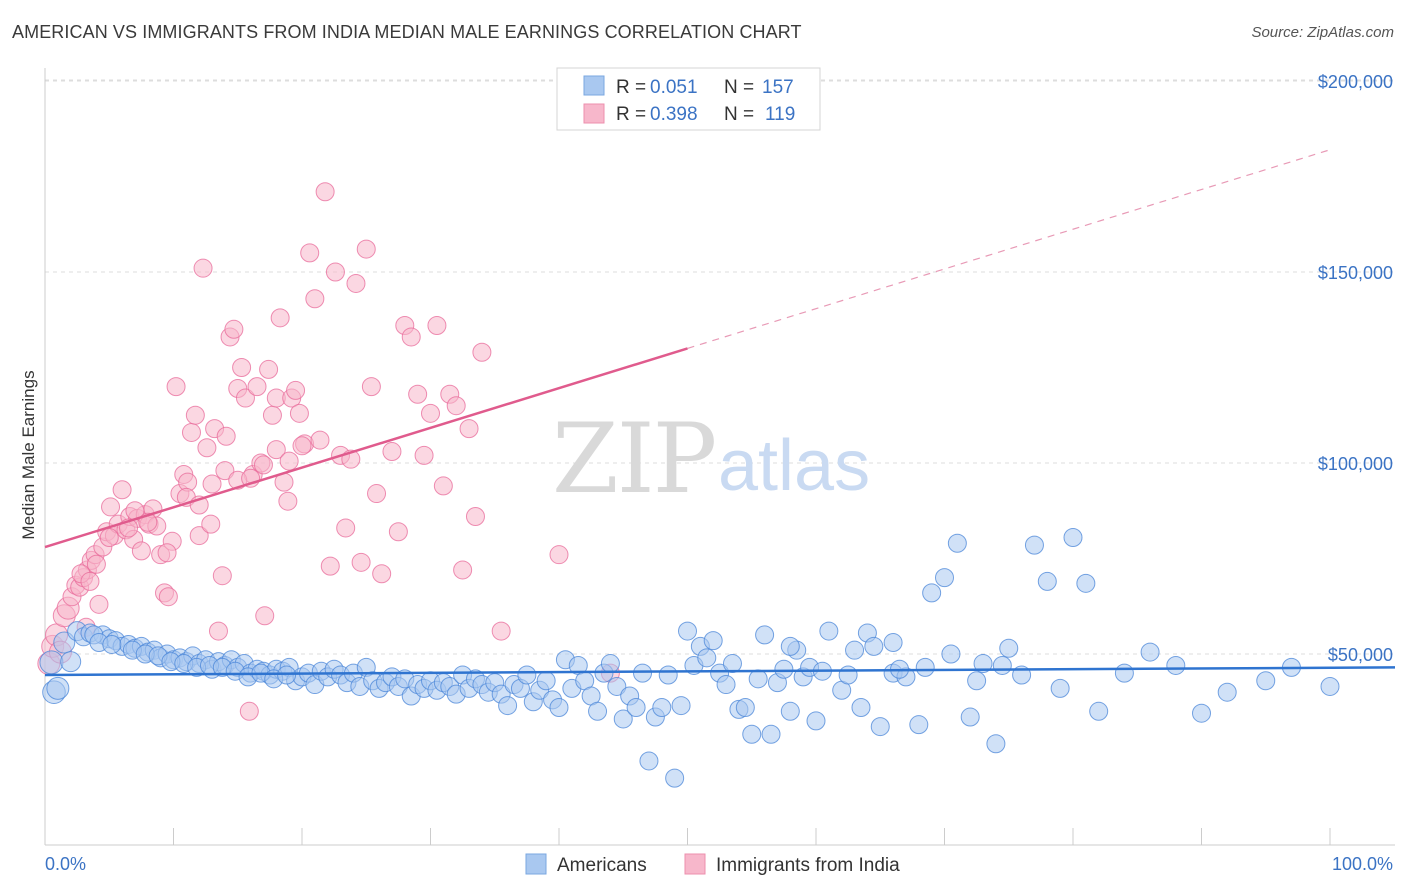 This screenshot has width=1406, height=892. I want to click on bottom-legend: Americans Immigrants from India, so click(712, 864).